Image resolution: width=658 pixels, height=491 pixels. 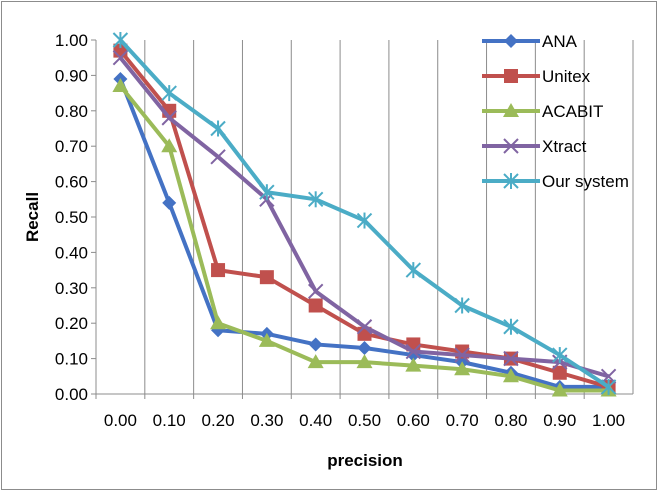 What do you see at coordinates (120, 420) in the screenshot?
I see `x-tick-label: 0.00` at bounding box center [120, 420].